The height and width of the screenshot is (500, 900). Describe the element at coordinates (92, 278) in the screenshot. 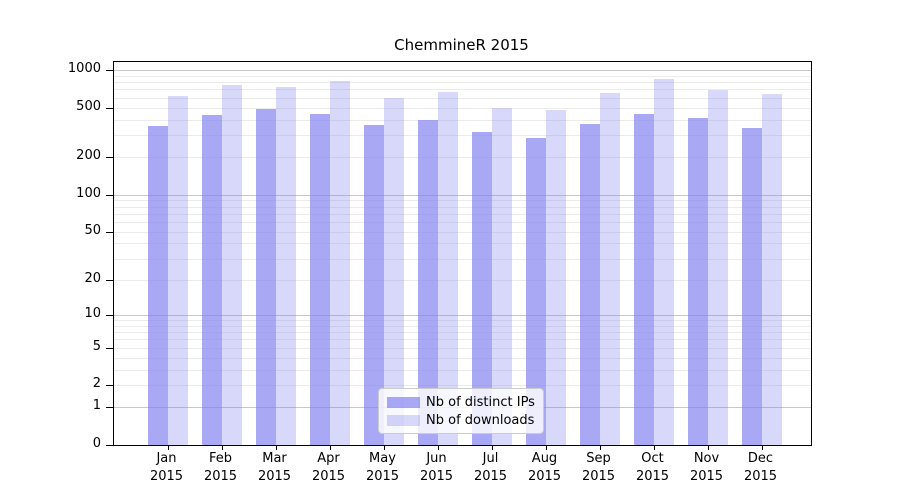

I see `y-tick-label-20: 20` at that location.